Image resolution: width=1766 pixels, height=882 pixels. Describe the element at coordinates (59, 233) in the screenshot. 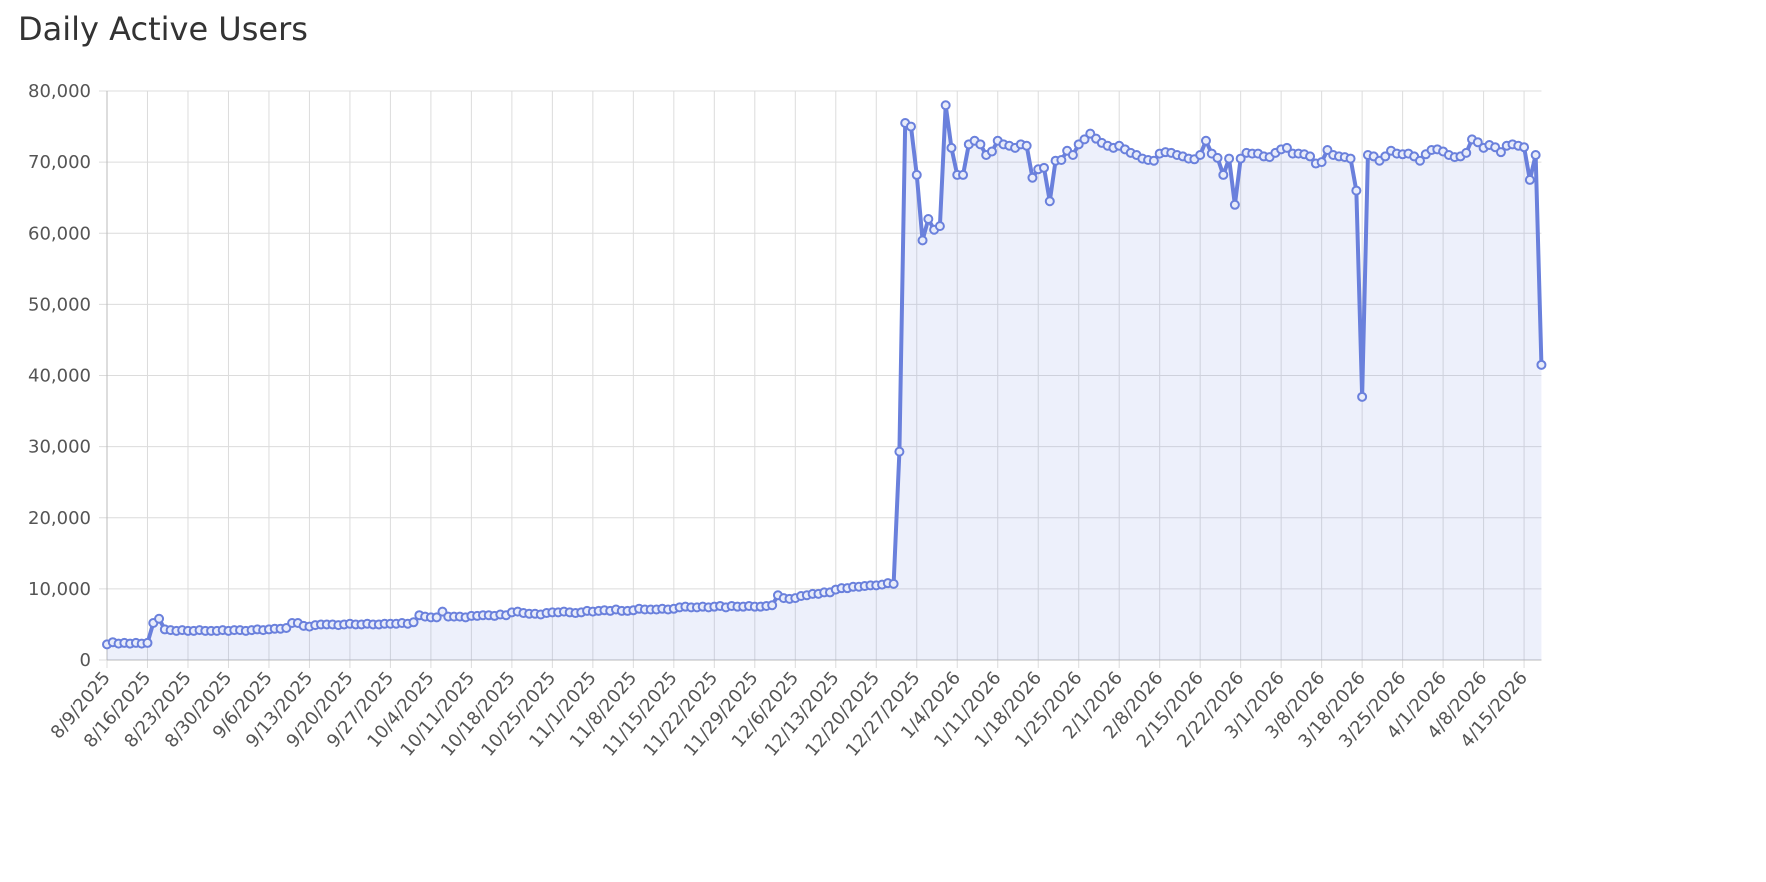

I see `y-tick-label: 60,000` at that location.